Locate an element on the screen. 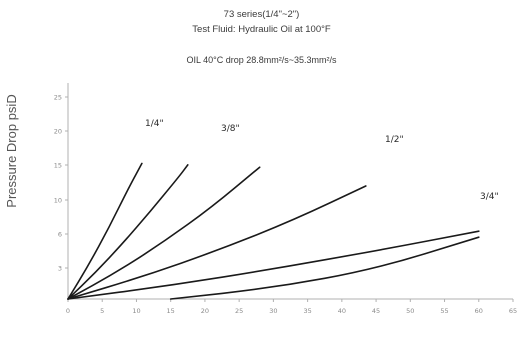 This screenshot has height=343, width=523. y-tick-label: 10 is located at coordinates (58, 201).